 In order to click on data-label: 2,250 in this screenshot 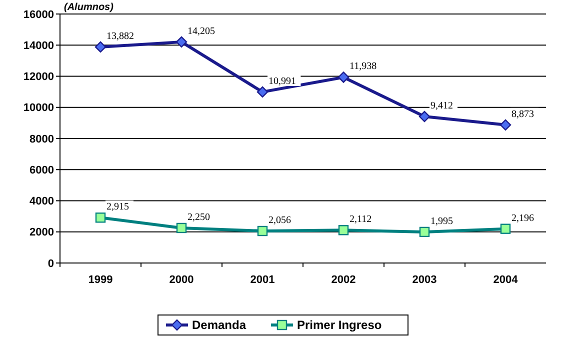, I will do `click(199, 217)`.